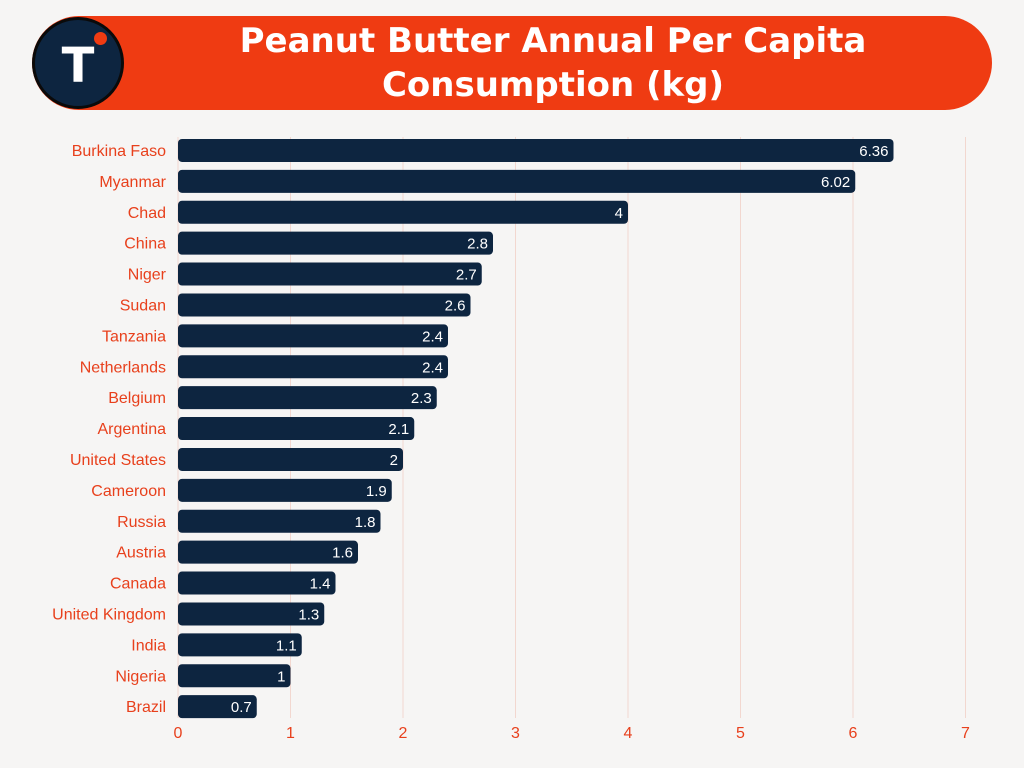 The image size is (1024, 768). I want to click on x-tick-label: 3, so click(515, 733).